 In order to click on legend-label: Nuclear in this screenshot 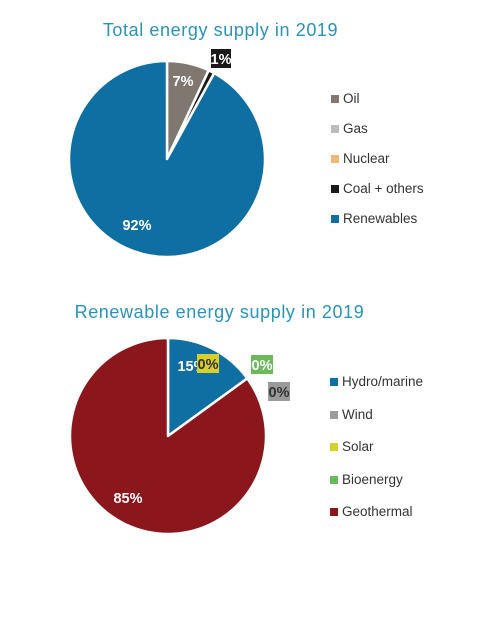, I will do `click(366, 158)`.